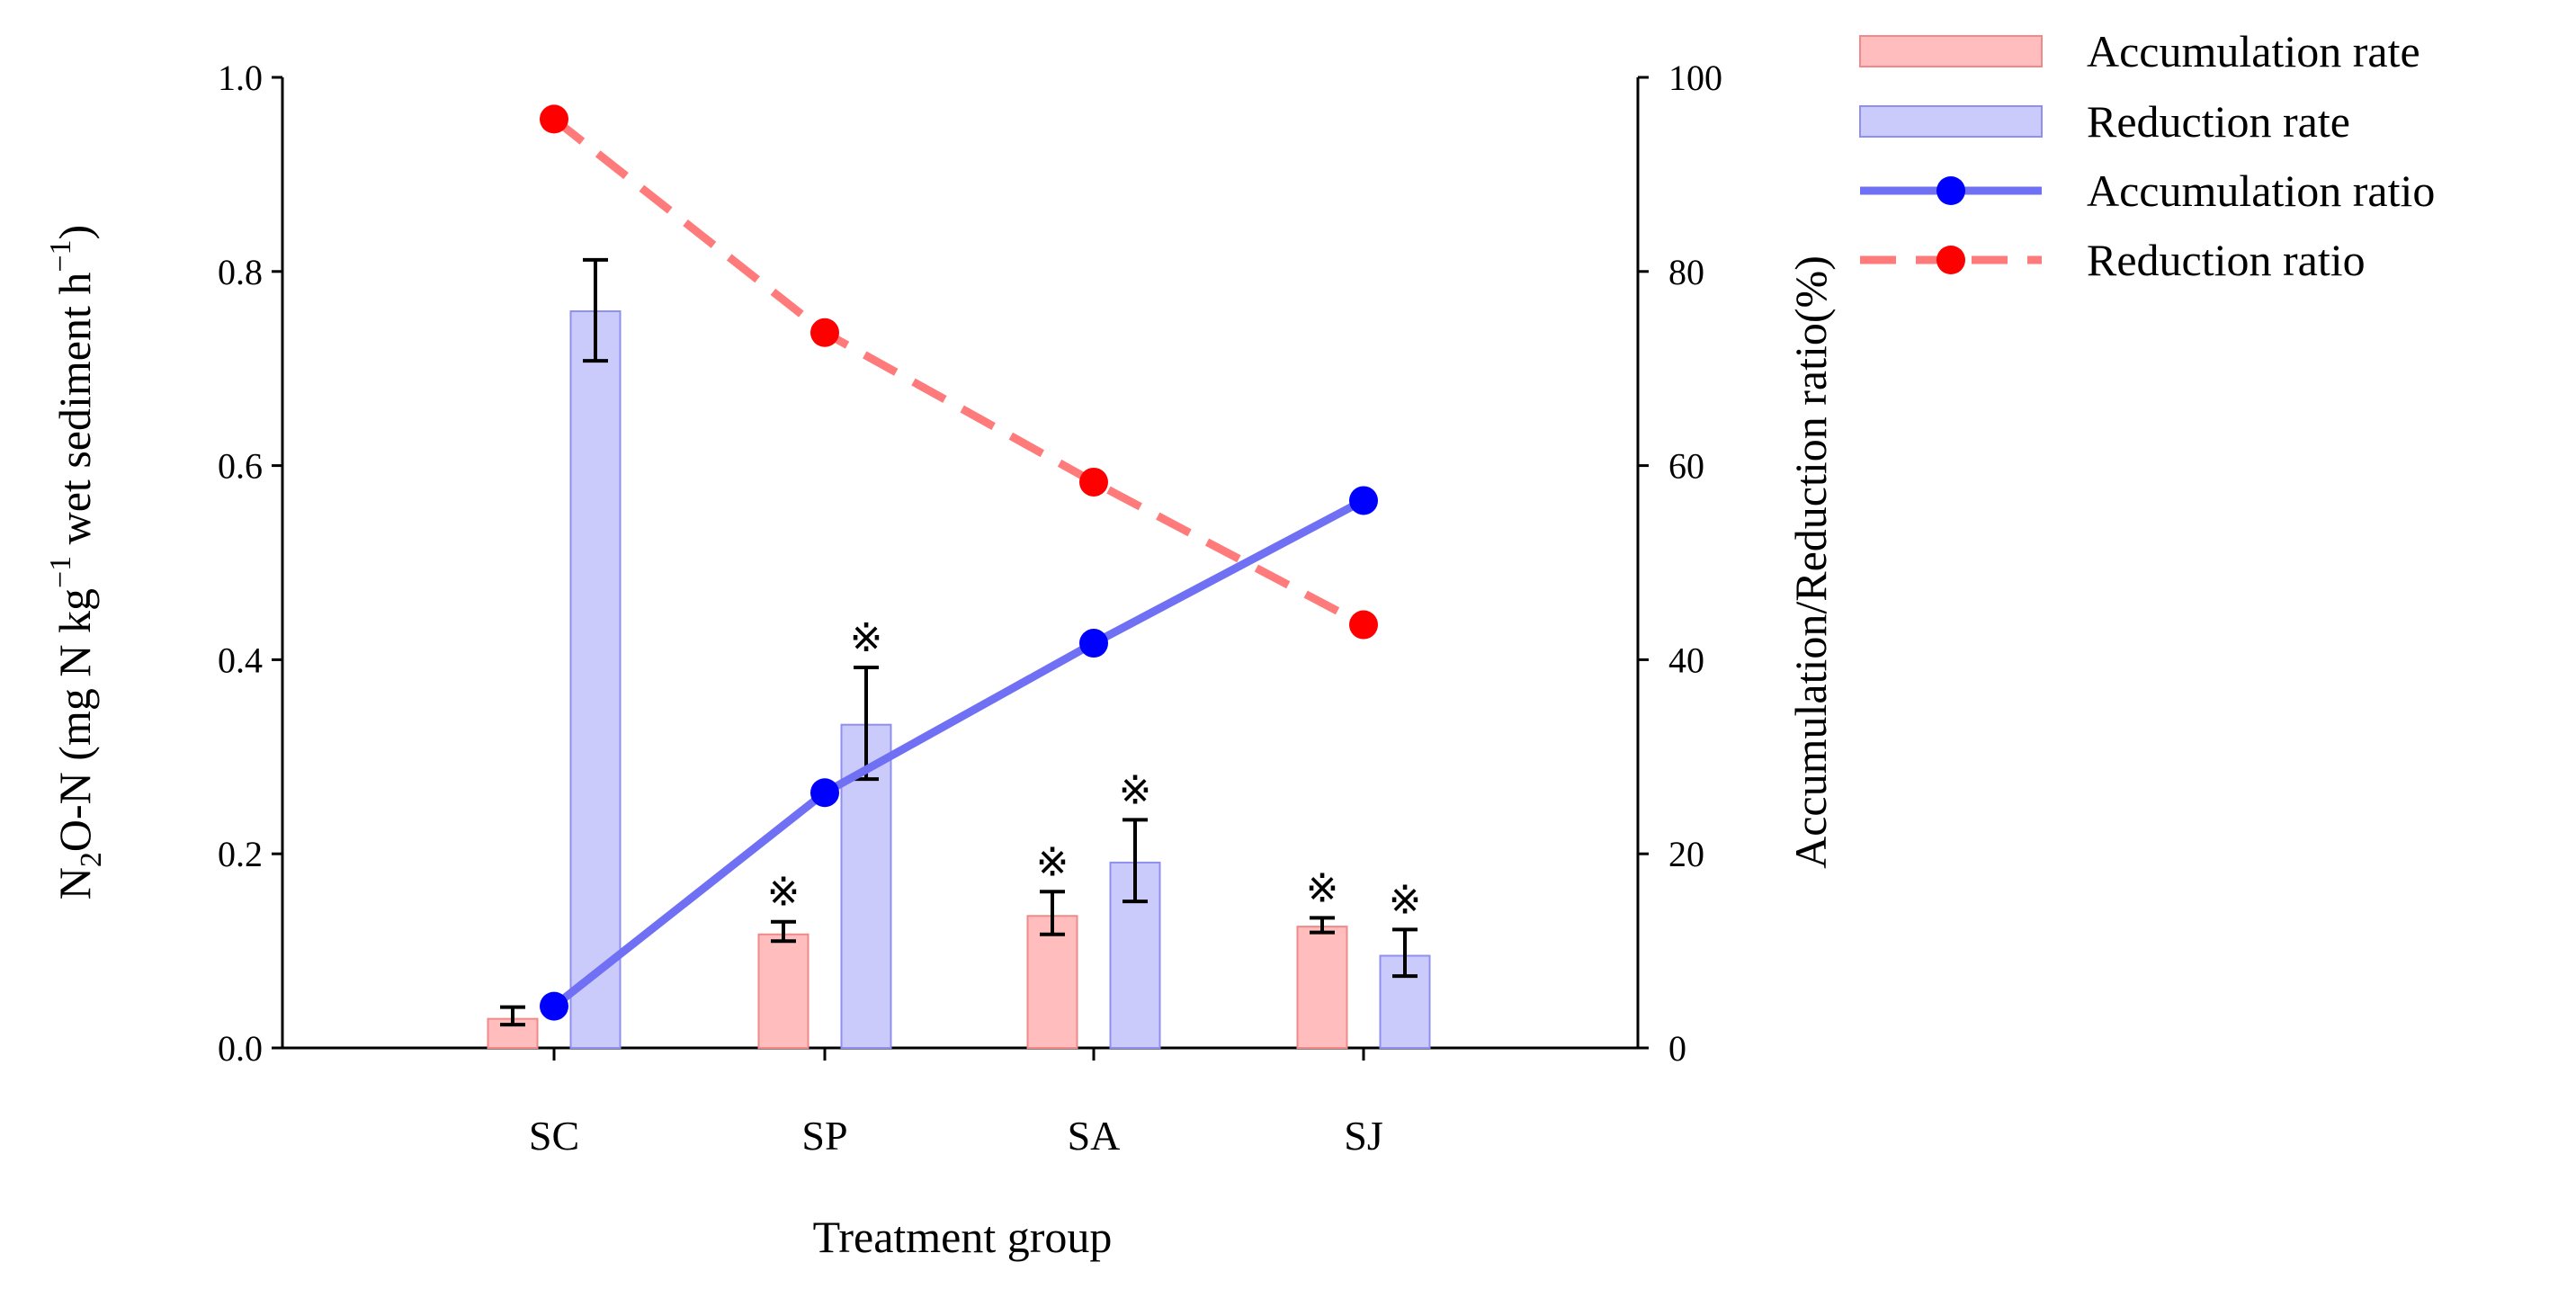 The width and height of the screenshot is (2576, 1298). Describe the element at coordinates (74, 720) in the screenshot. I see `ylabel-part: O-N (mg N kg` at that location.